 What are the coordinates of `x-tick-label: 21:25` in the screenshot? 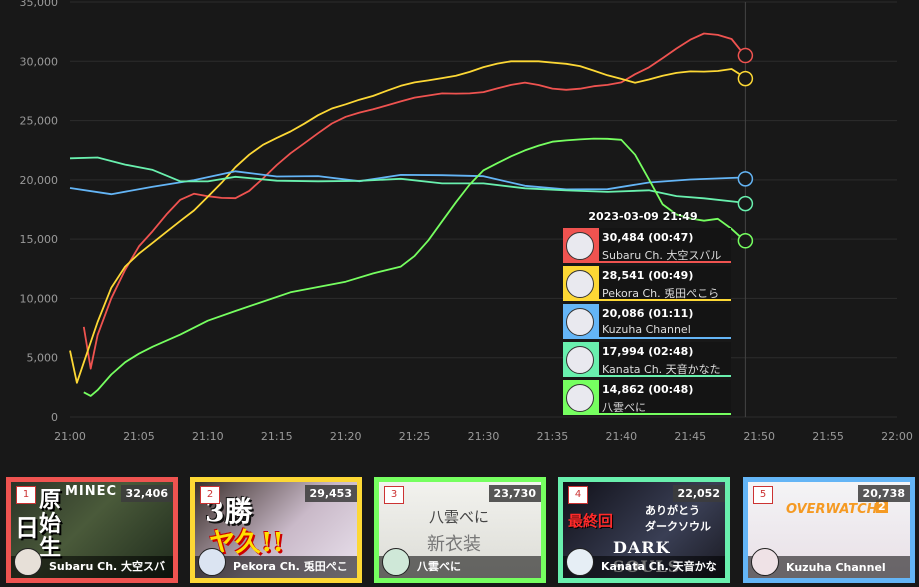 It's located at (415, 436).